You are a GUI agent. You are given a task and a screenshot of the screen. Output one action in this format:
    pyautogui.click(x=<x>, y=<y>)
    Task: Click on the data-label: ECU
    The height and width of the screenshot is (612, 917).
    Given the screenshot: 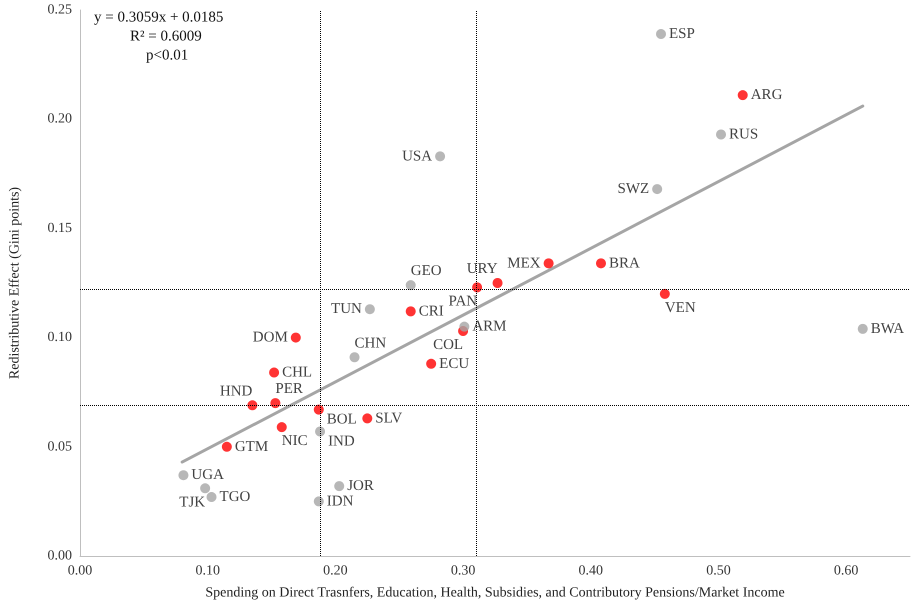 What is the action you would take?
    pyautogui.click(x=454, y=364)
    